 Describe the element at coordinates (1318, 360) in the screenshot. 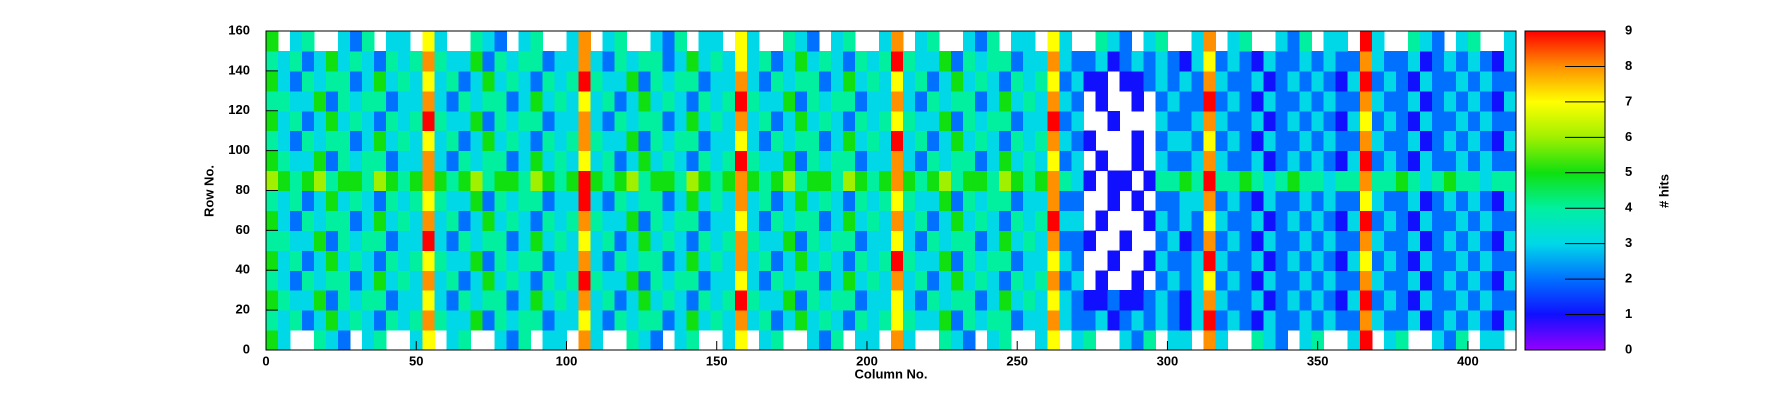

I see `x-tick-label: 350` at that location.